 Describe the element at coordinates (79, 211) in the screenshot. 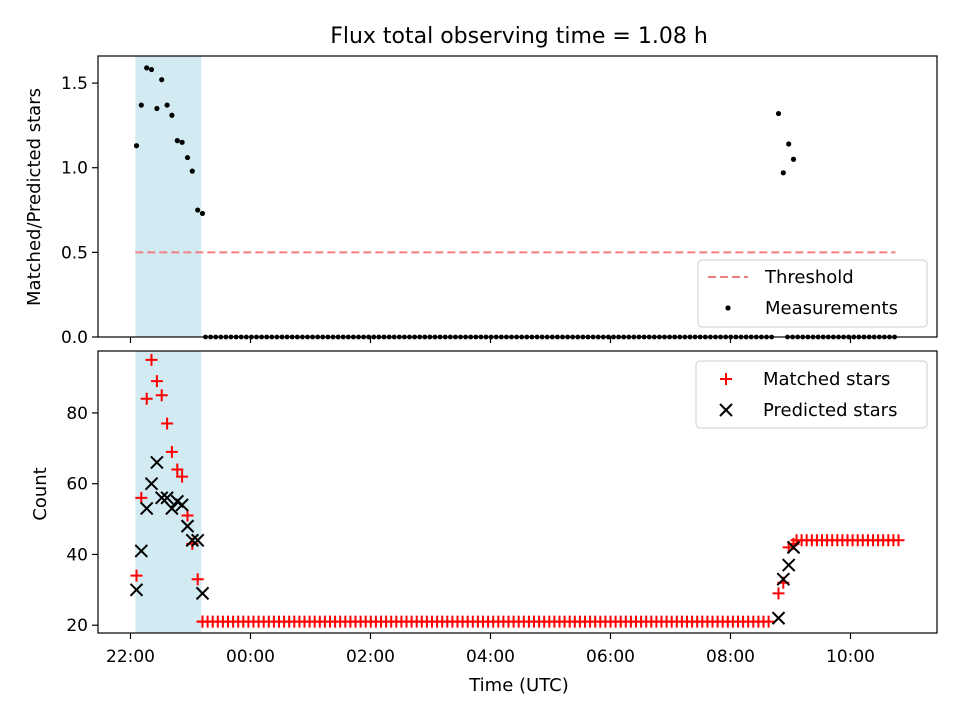

I see `top-y-axis-ticks: 0.0 0.5 1.0 1.5` at that location.